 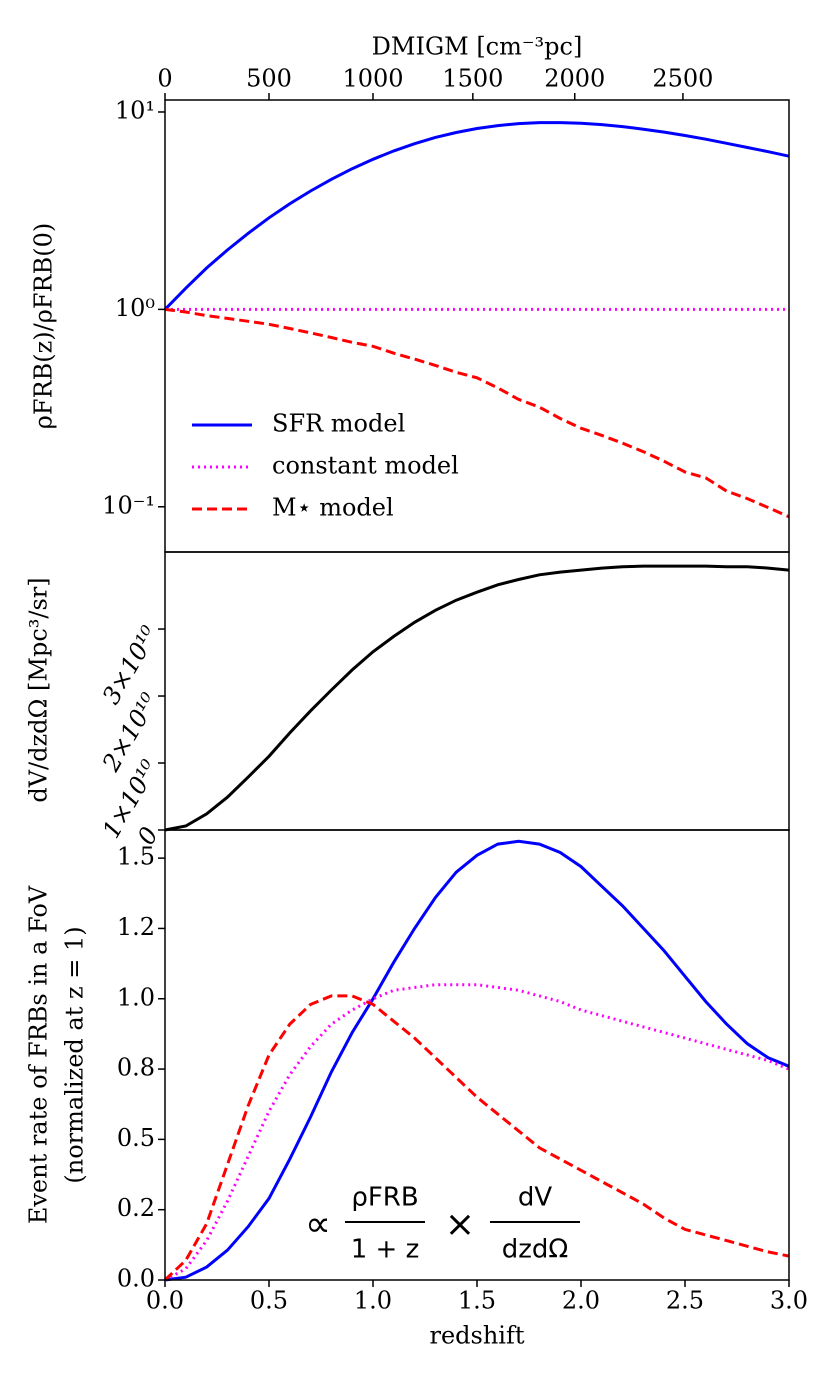 What do you see at coordinates (269, 79) in the screenshot?
I see `x2-tick-label: 500` at bounding box center [269, 79].